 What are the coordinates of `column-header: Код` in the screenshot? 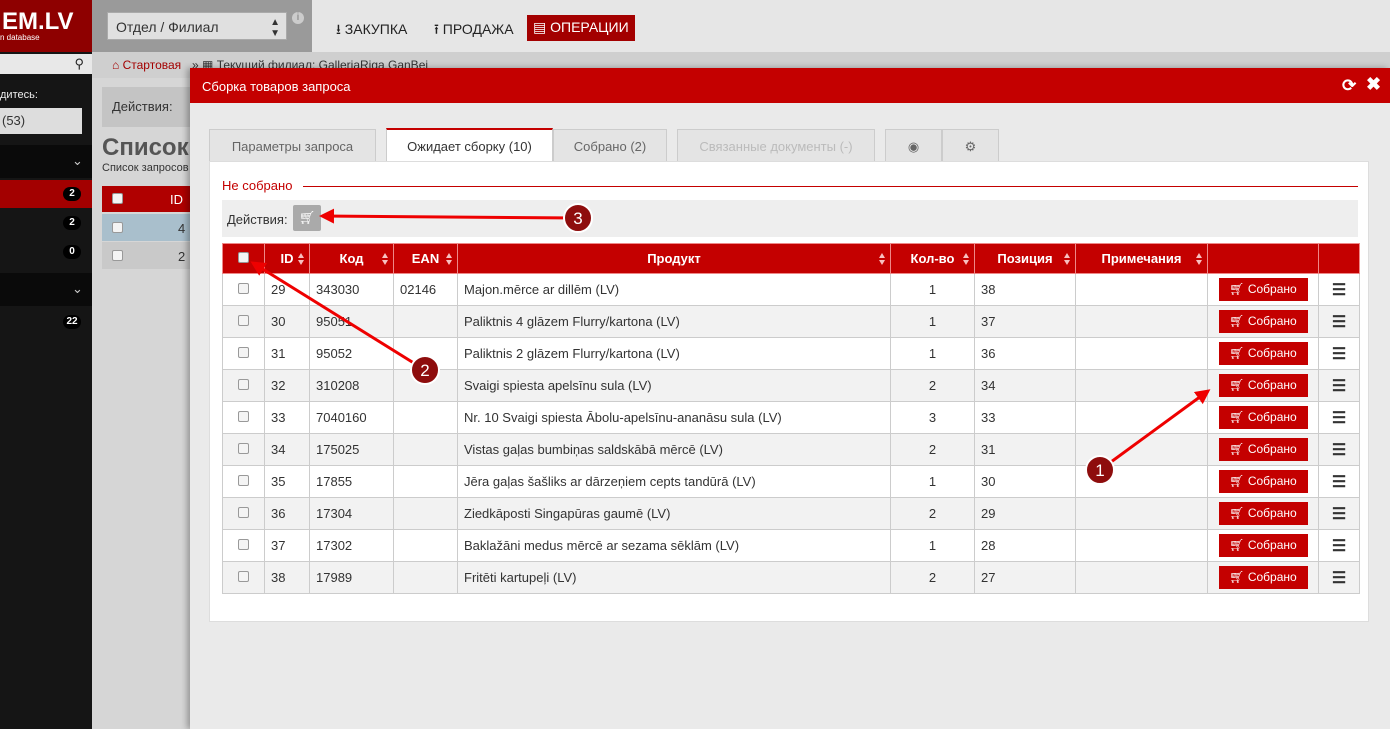 It's located at (351, 258).